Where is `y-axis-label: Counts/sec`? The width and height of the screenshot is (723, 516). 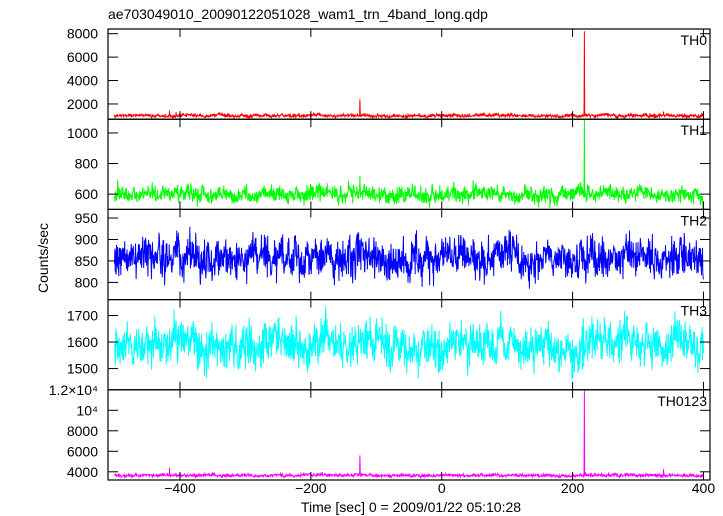 y-axis-label: Counts/sec is located at coordinates (43, 258).